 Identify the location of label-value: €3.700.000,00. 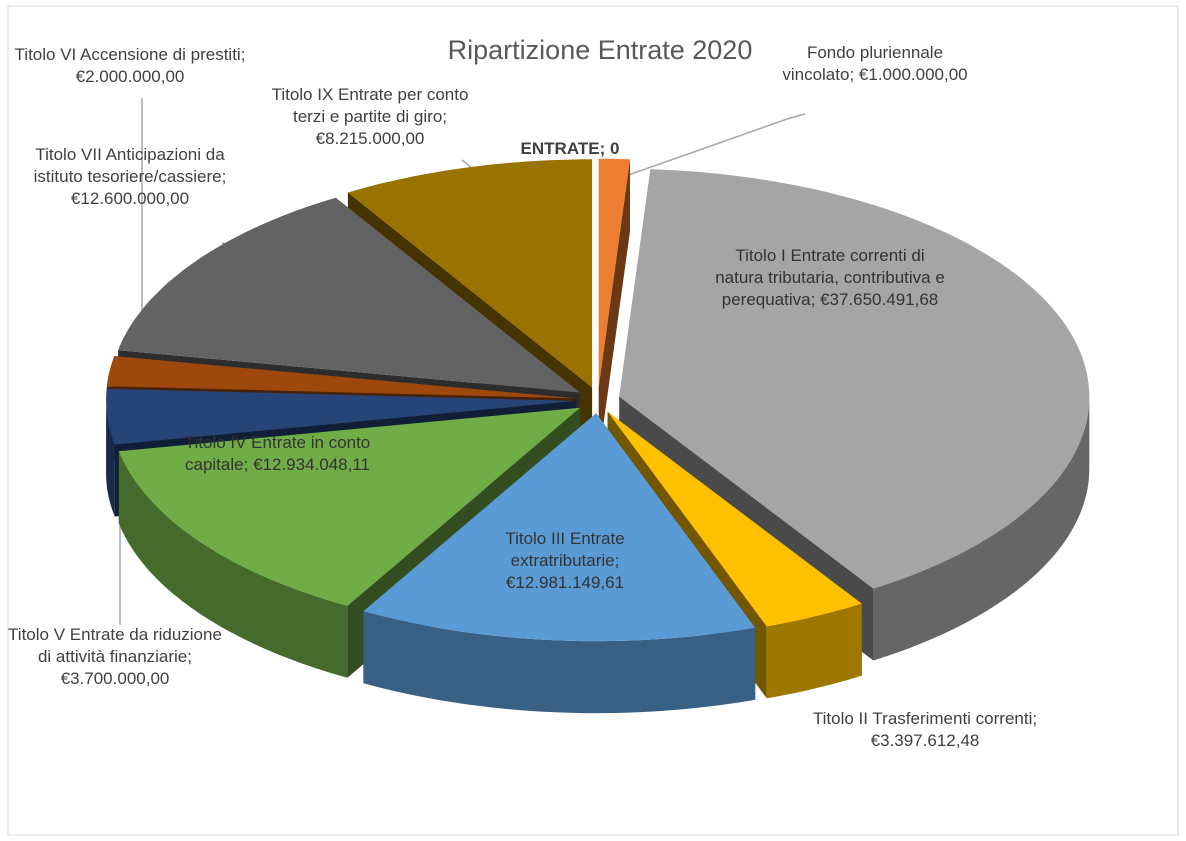
(115, 678).